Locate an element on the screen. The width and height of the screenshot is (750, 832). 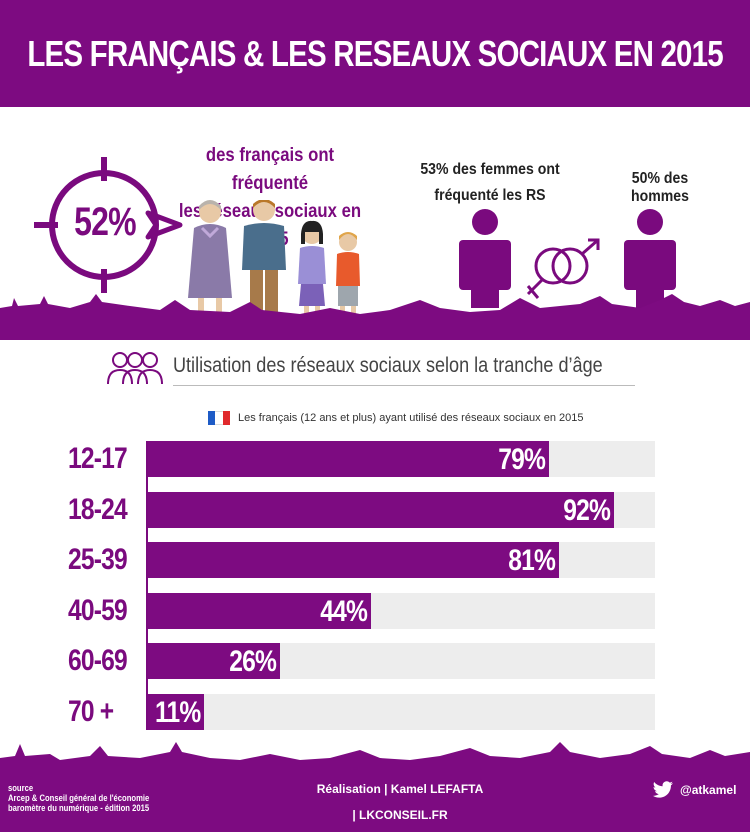
woman-icon is located at coordinates (485, 258).